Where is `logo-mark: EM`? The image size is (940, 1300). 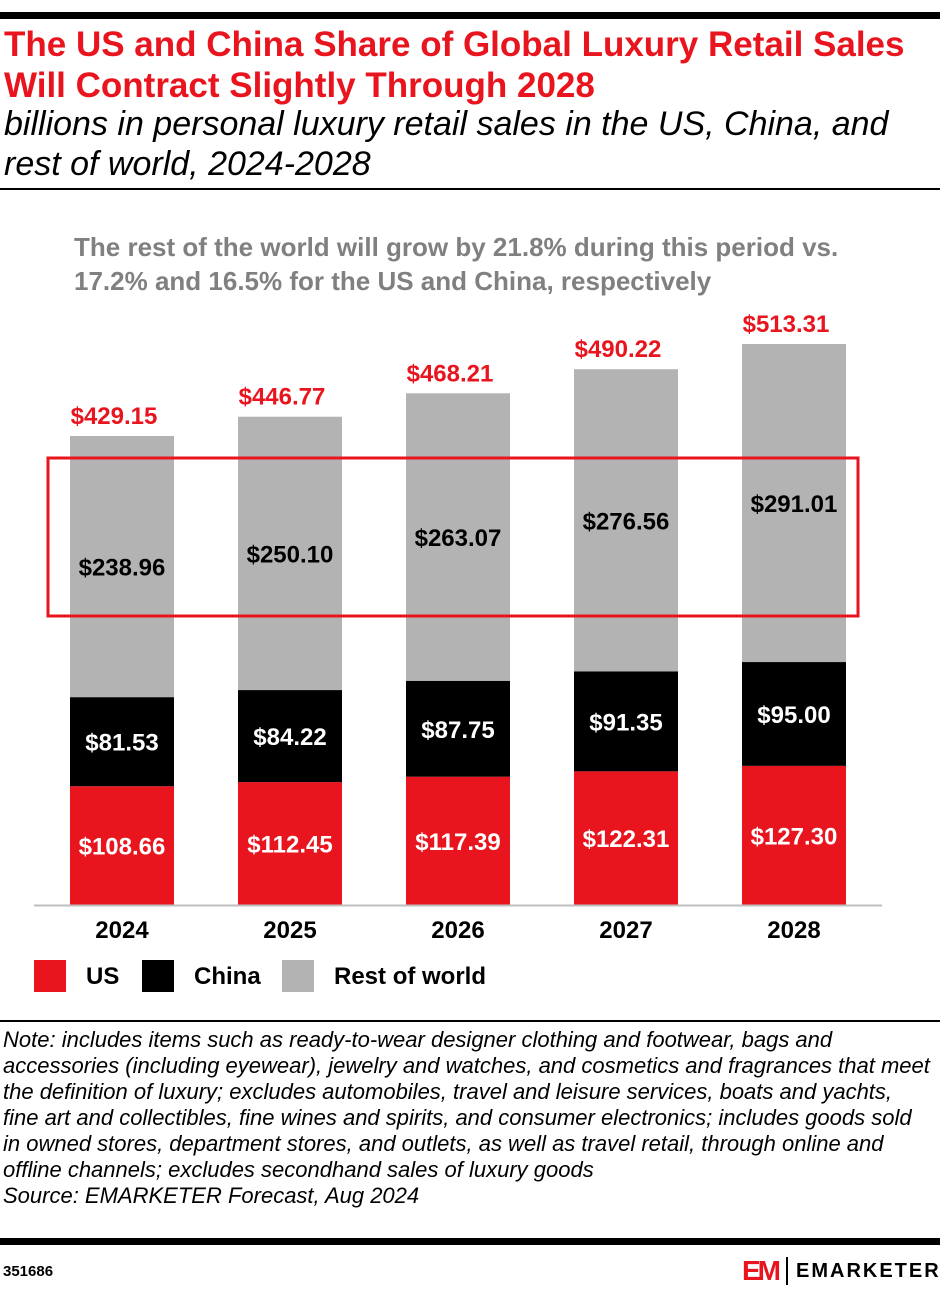 logo-mark: EM is located at coordinates (761, 1270).